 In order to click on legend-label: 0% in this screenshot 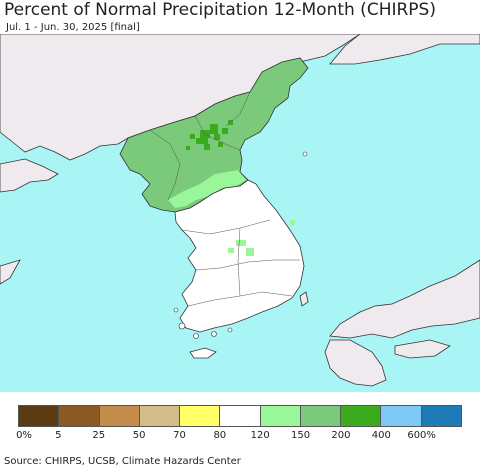, I will do `click(24, 435)`.